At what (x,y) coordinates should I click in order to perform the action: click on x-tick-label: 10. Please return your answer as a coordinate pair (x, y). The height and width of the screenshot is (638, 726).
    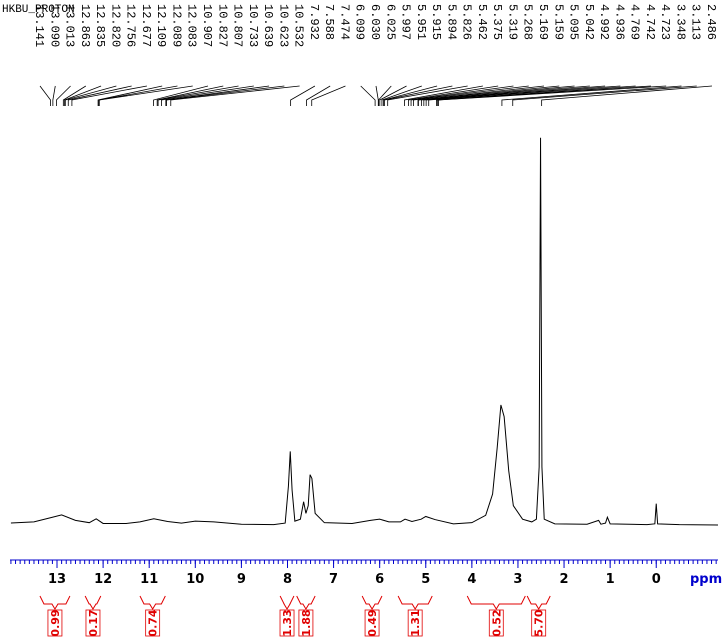
    Looking at the image, I should click on (195, 579).